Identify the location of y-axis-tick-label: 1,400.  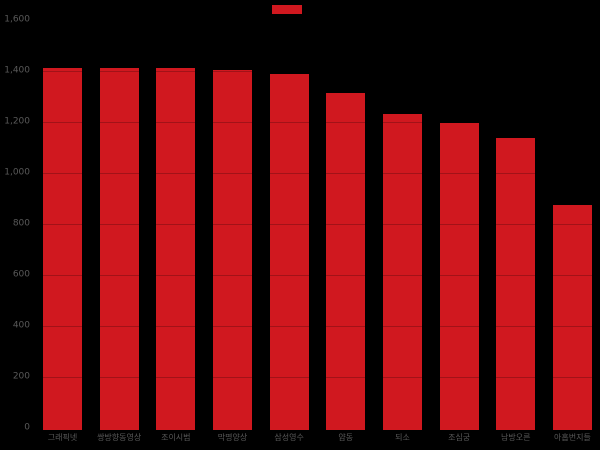
(17, 70).